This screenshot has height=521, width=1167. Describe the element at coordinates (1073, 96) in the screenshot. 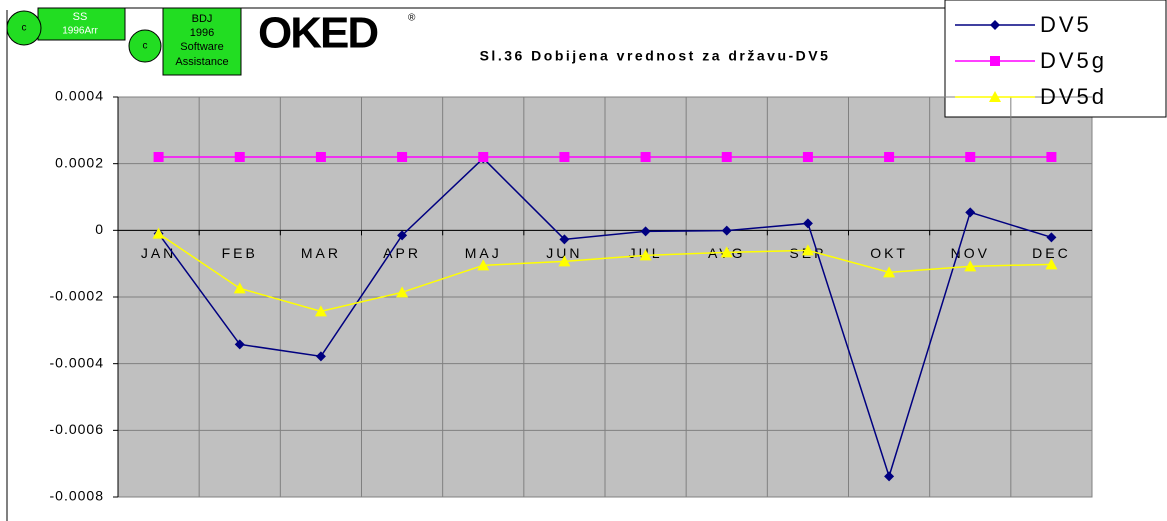

I see `legend-label: DV5d` at that location.